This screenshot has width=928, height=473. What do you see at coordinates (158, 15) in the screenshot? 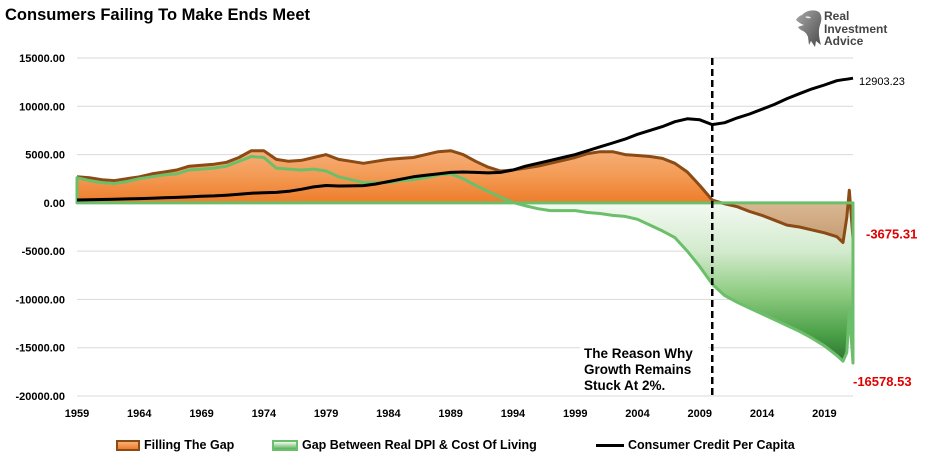
I see `chart-title: Consumers Failing To Make Ends Meet` at bounding box center [158, 15].